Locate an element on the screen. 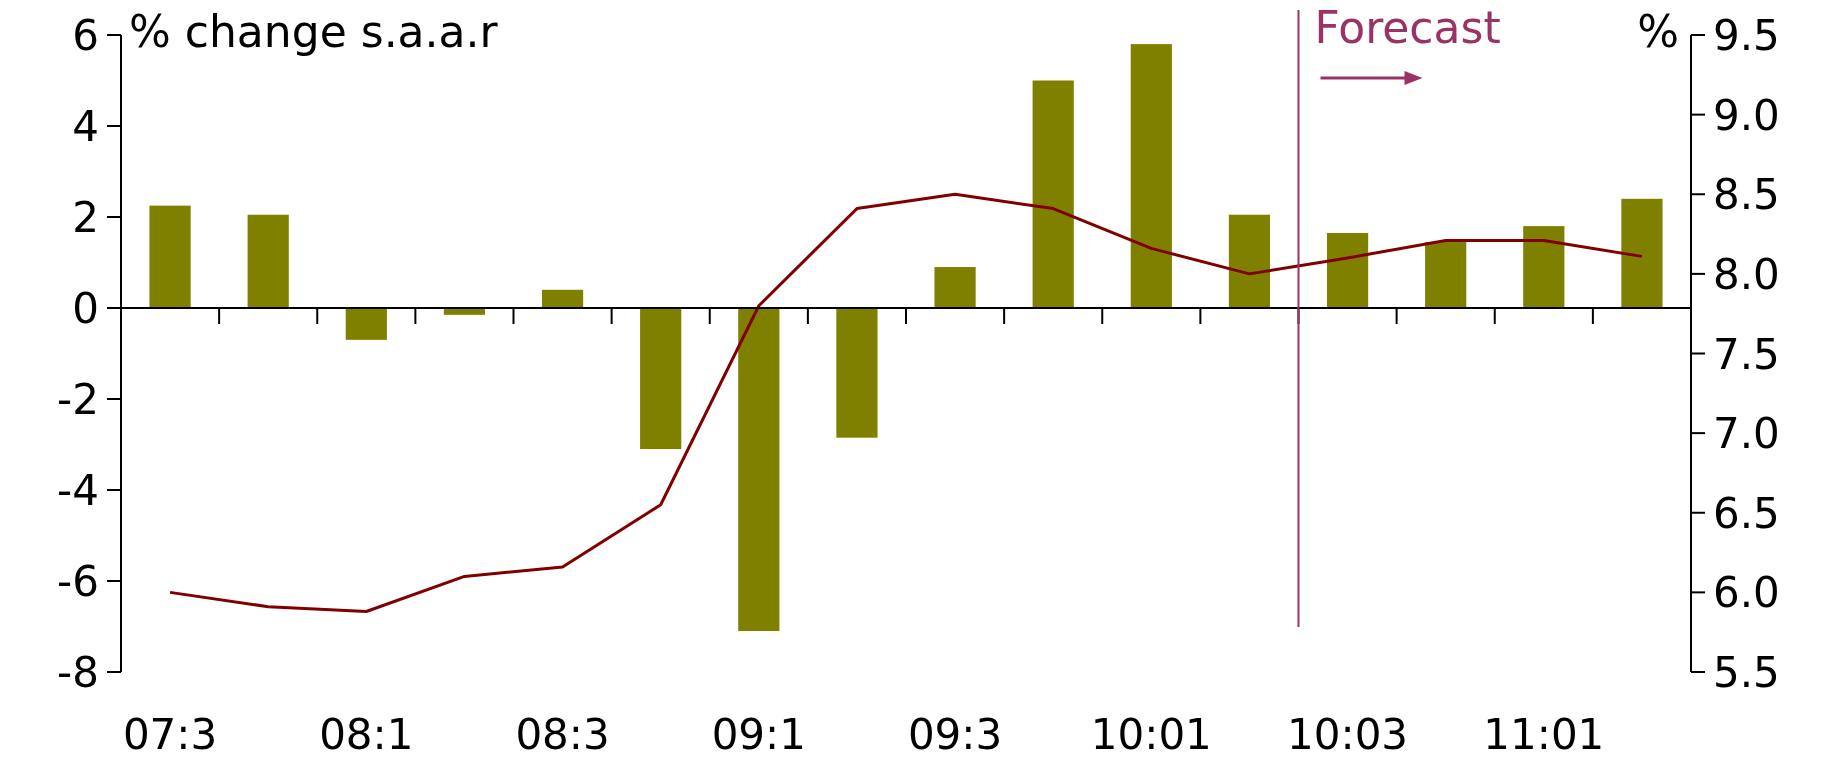 This screenshot has width=1841, height=777. y-axis-title: % change s.a.a.r is located at coordinates (314, 31).